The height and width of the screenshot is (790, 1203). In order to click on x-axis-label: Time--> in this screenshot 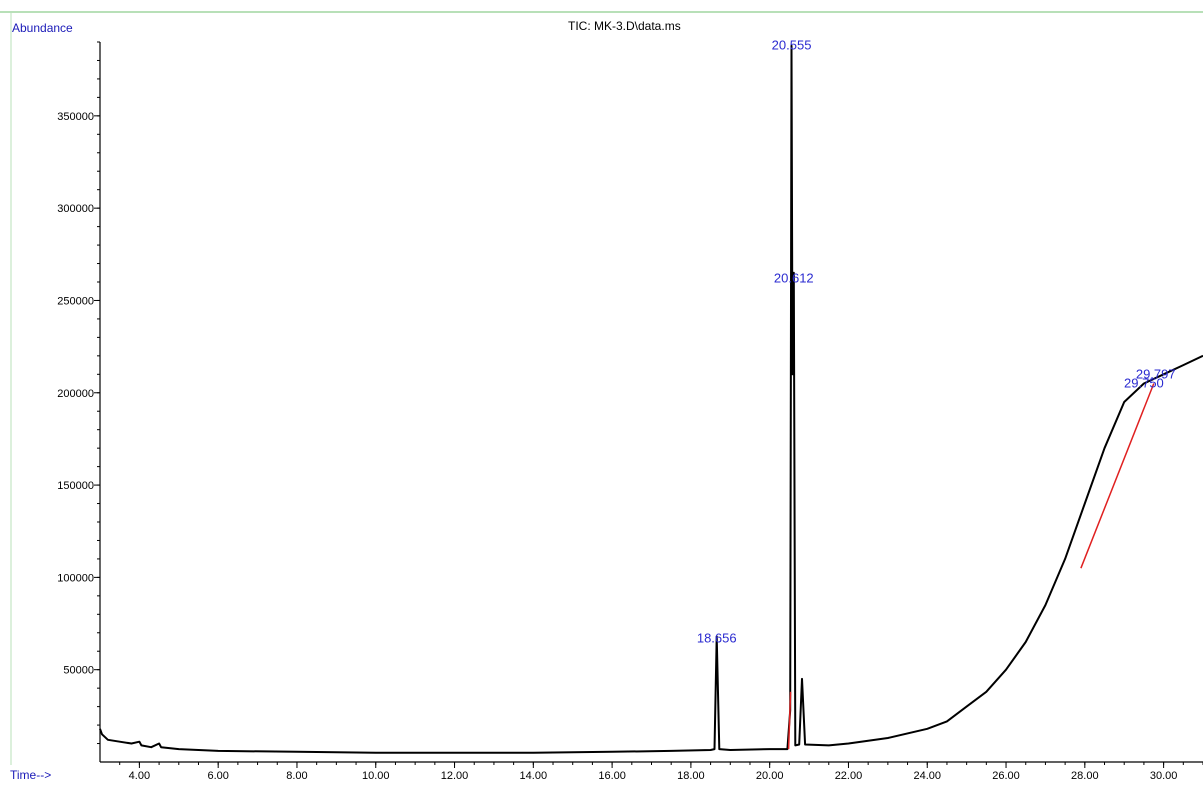, I will do `click(30, 775)`.